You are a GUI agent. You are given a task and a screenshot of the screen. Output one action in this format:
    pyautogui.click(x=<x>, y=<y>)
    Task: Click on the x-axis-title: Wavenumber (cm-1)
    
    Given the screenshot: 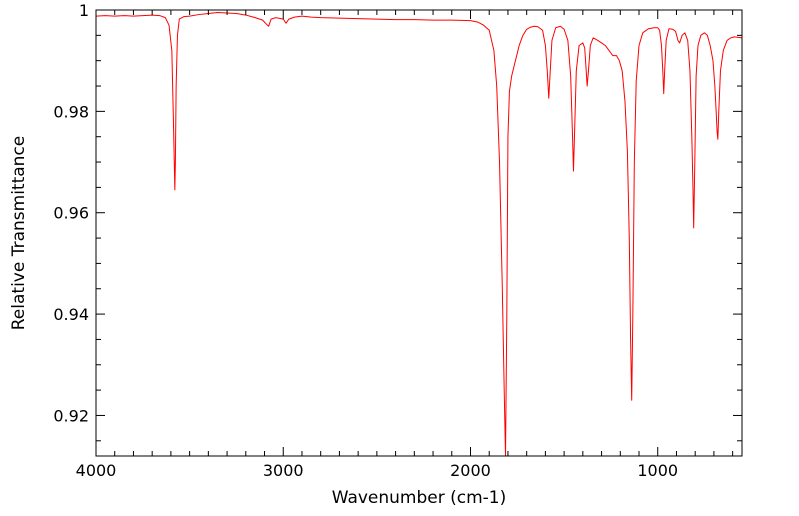 What is the action you would take?
    pyautogui.click(x=419, y=498)
    